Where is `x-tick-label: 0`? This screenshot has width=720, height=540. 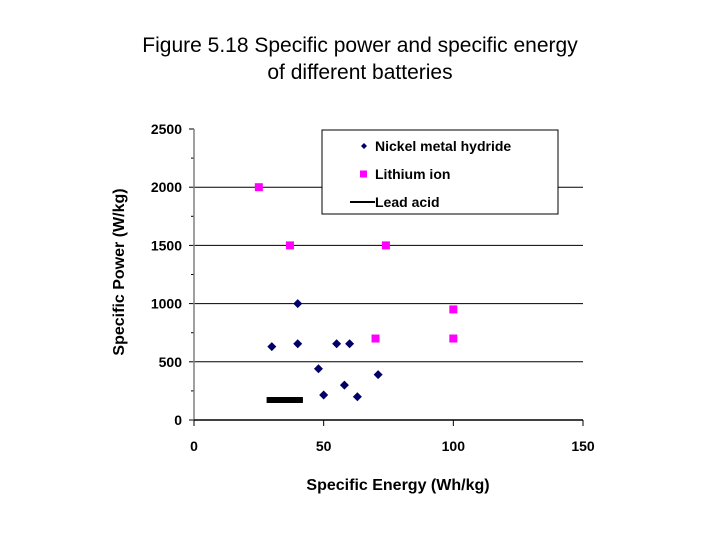
x-tick-label: 0 is located at coordinates (194, 446).